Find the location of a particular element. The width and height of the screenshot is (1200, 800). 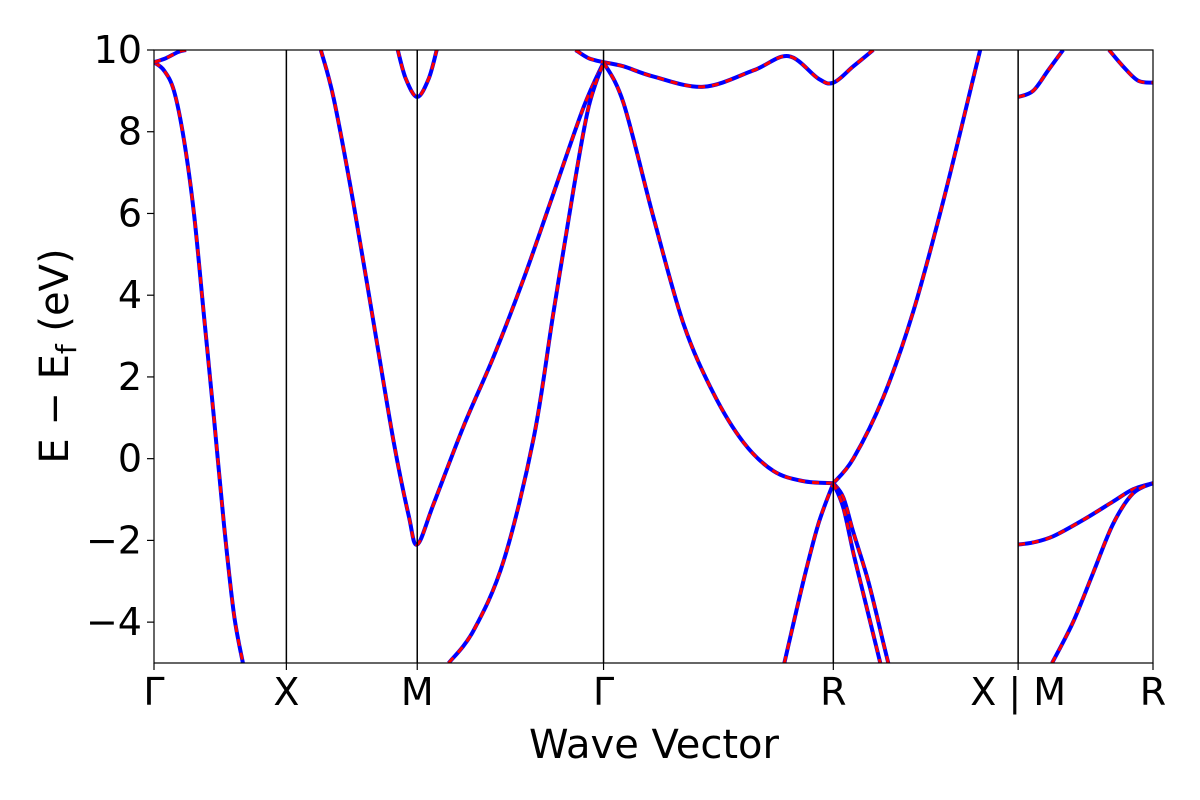

y-axis-ticks: −4 −2 0 2 4 6 8 10 is located at coordinates (120, 336).